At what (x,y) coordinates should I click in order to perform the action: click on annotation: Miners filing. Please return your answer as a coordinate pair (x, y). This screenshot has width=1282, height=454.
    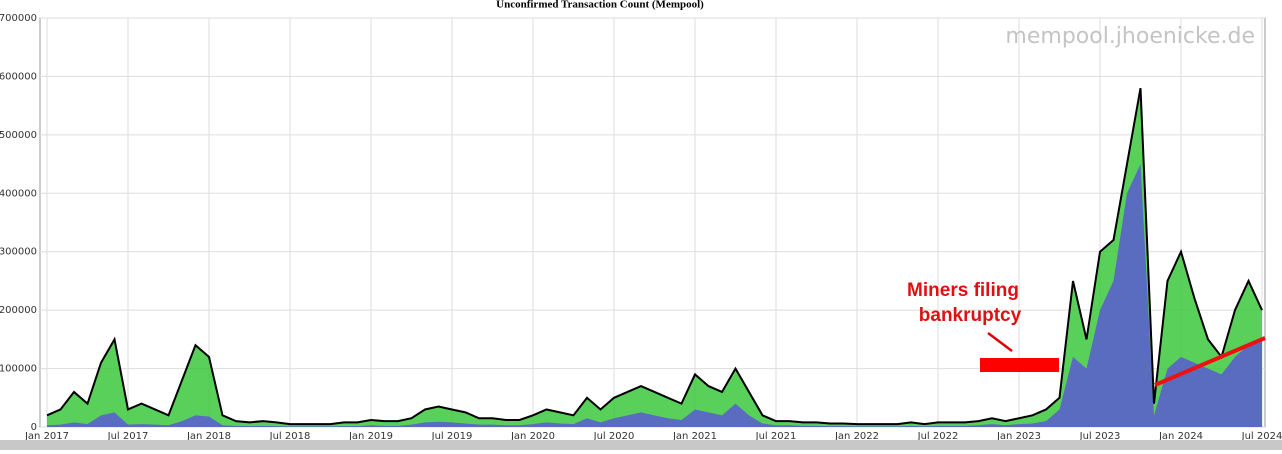
    Looking at the image, I should click on (963, 290).